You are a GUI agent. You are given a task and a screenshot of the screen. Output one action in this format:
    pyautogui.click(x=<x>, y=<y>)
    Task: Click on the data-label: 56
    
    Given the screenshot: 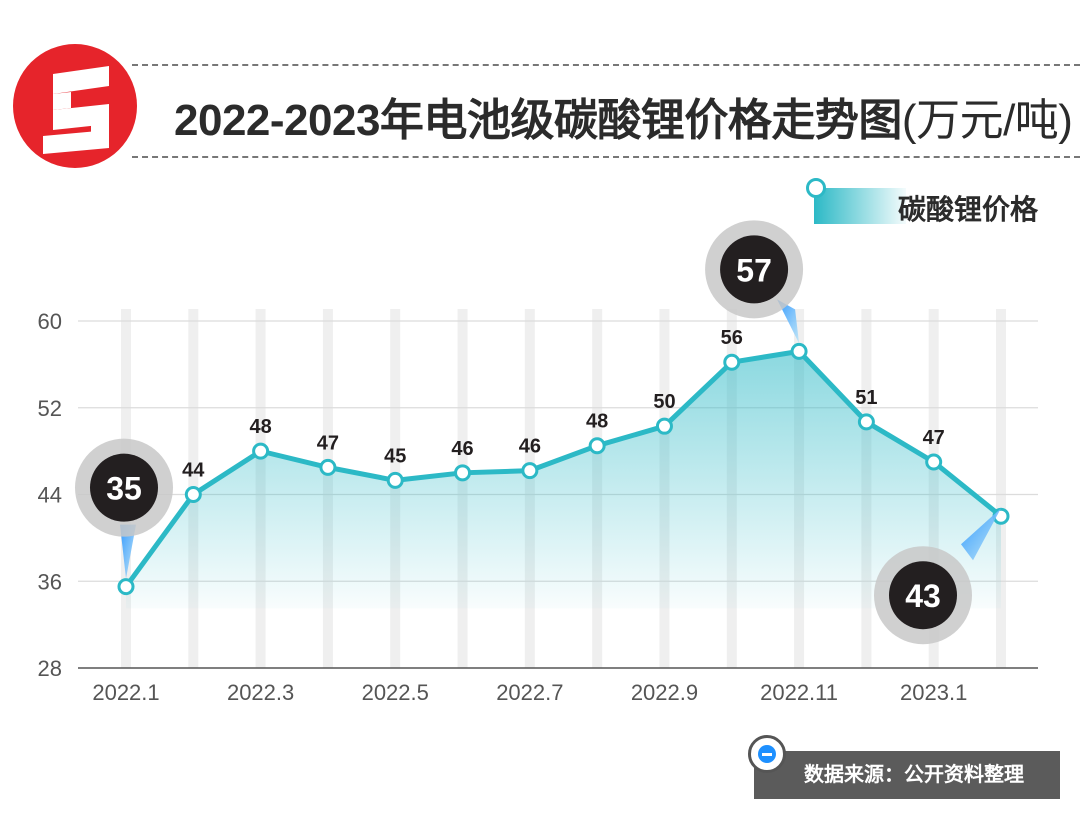 What is the action you would take?
    pyautogui.click(x=732, y=338)
    